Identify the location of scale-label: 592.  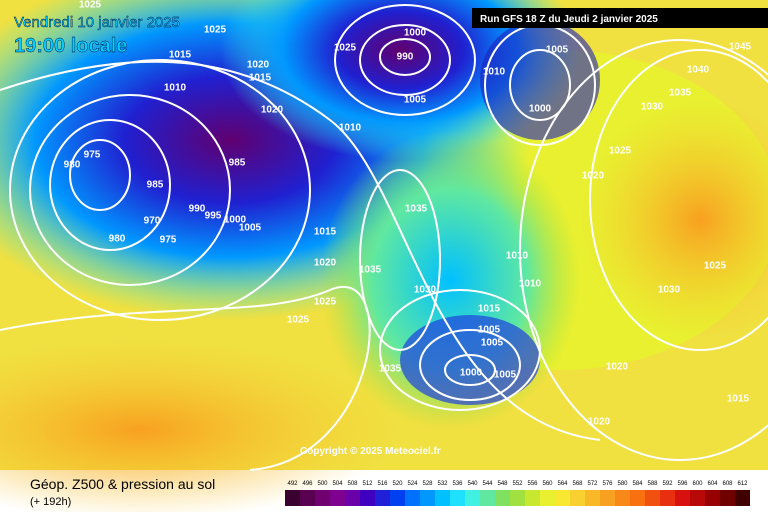
(667, 484).